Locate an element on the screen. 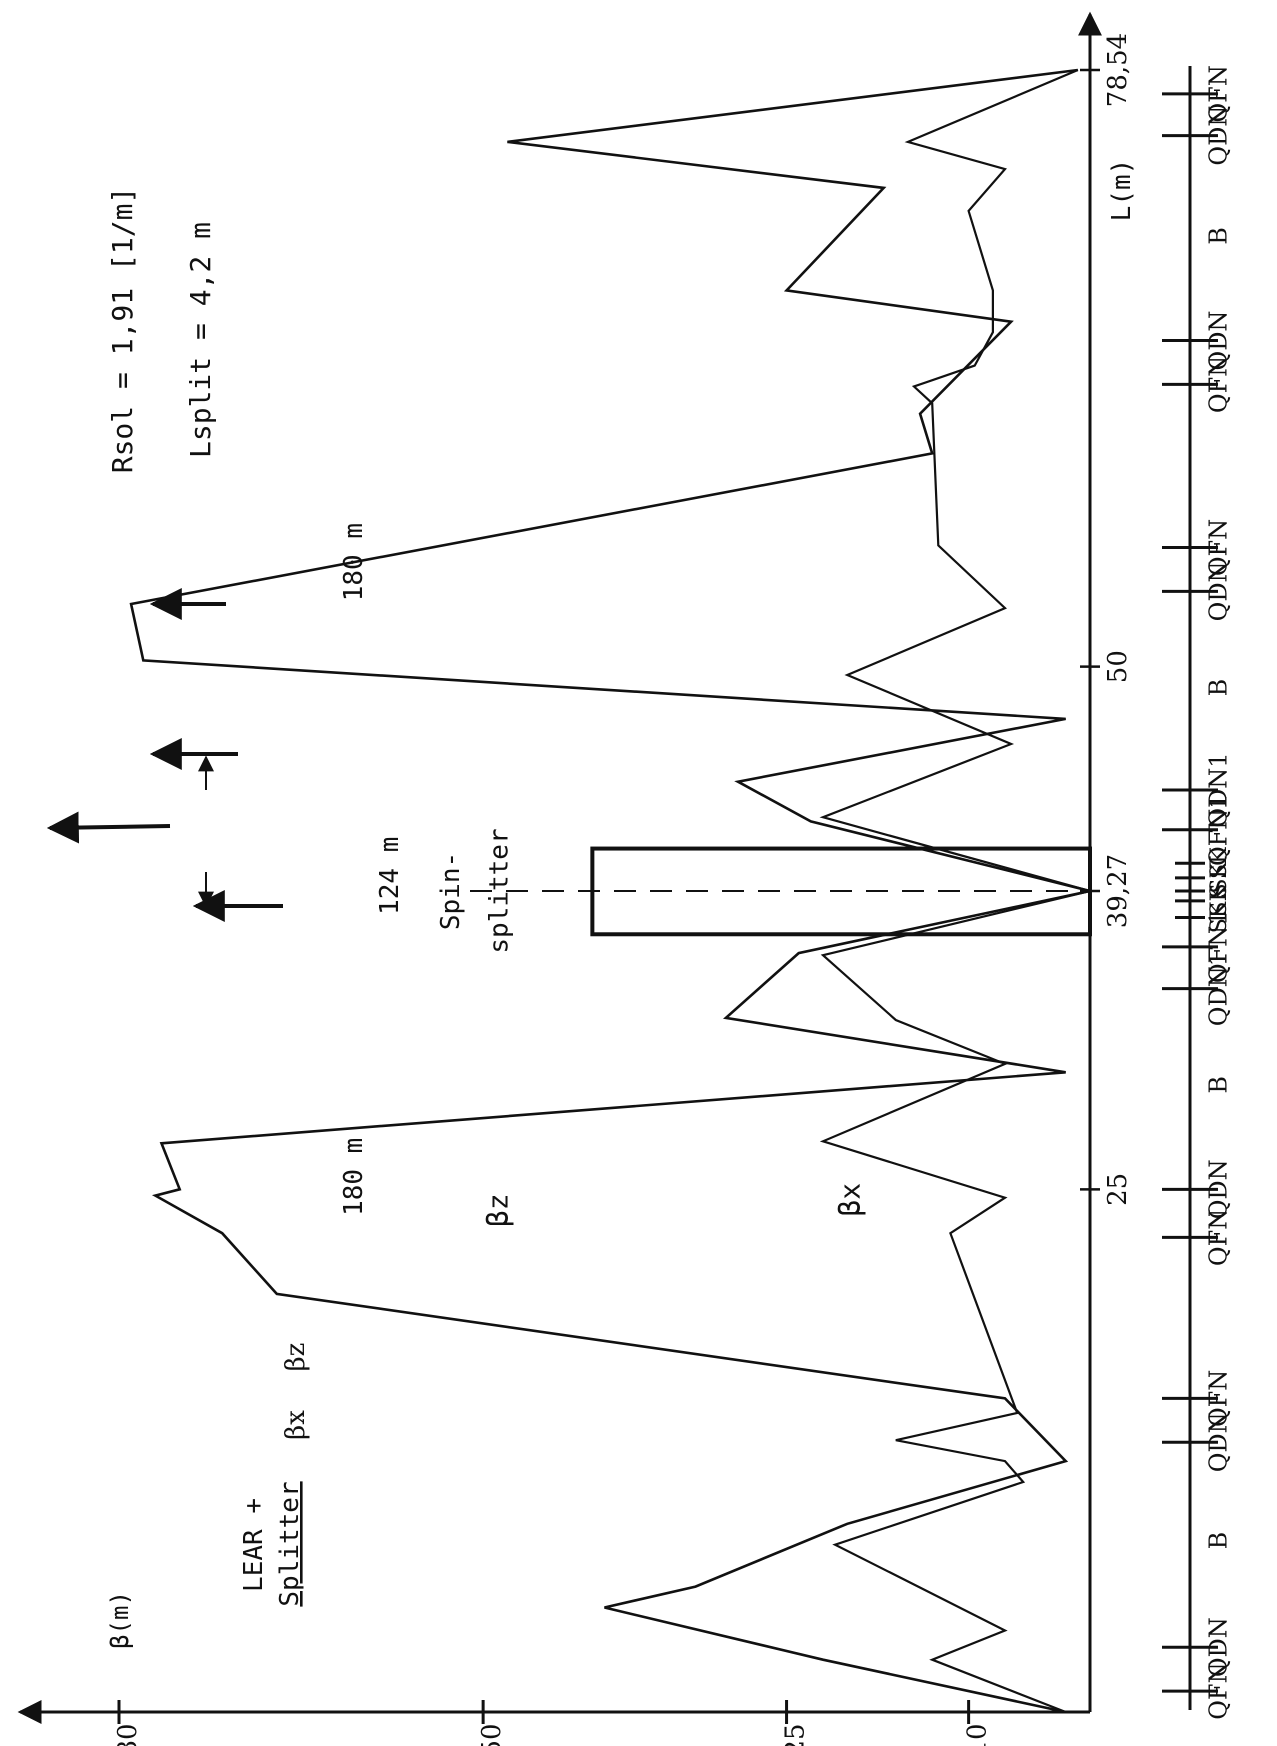  annotation-label: Spin- is located at coordinates (451, 891).